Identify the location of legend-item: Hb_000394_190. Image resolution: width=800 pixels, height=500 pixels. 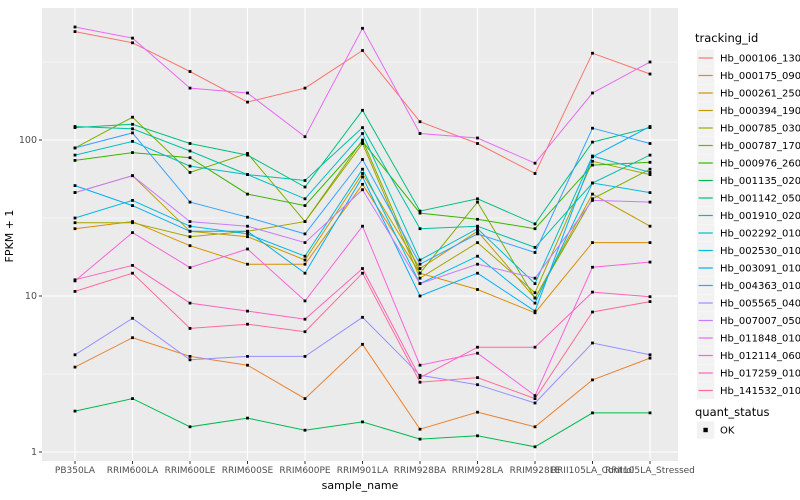
(748, 110).